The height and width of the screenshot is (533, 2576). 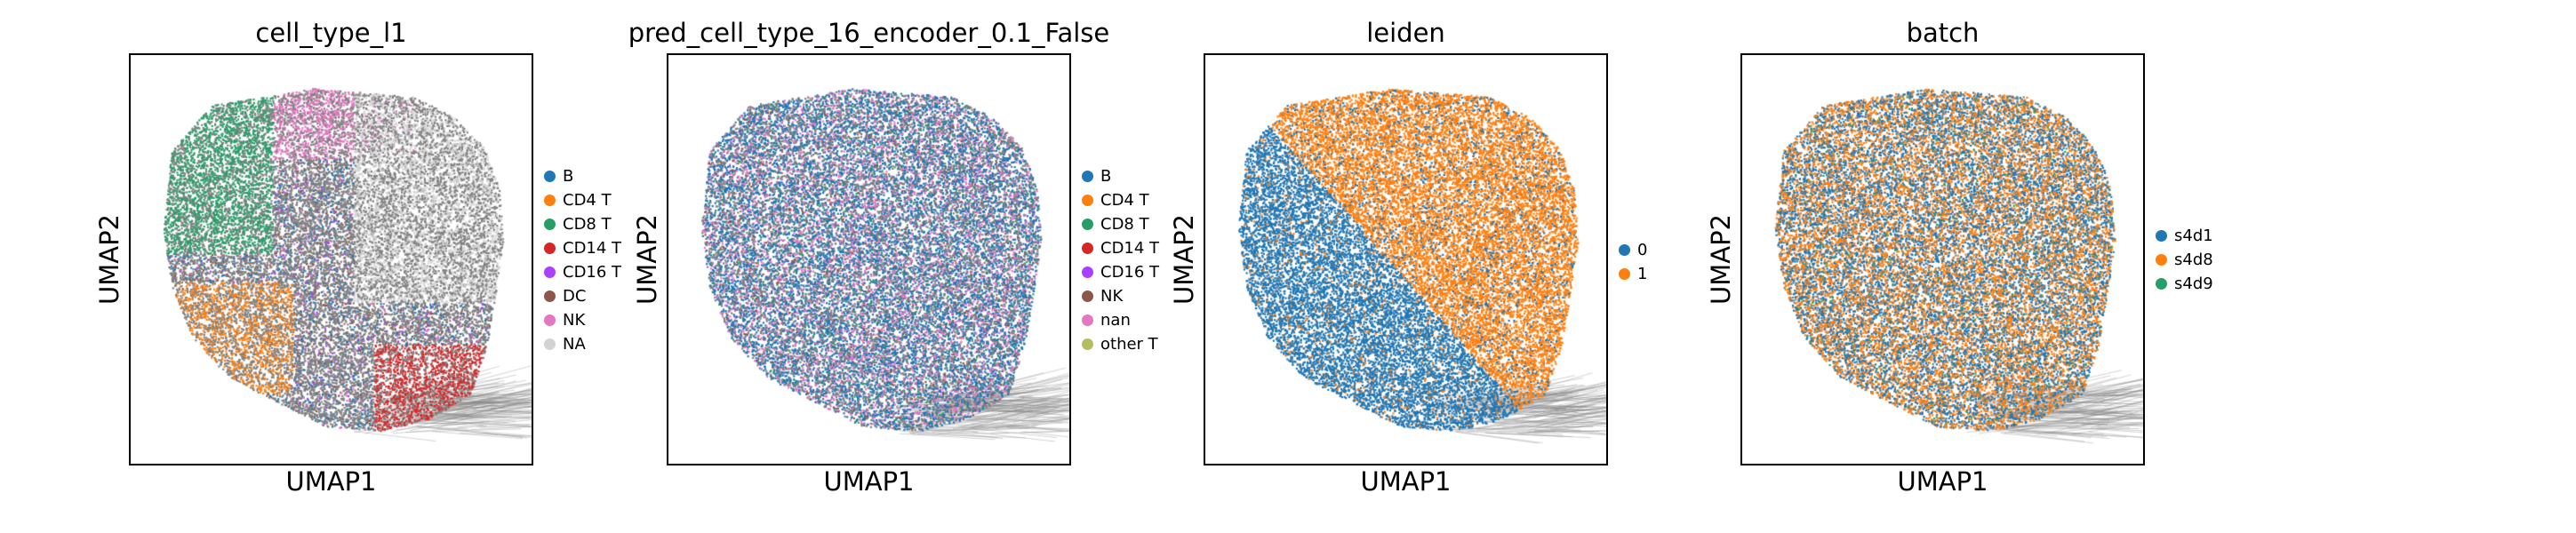 What do you see at coordinates (1642, 274) in the screenshot?
I see `legend-label: 1` at bounding box center [1642, 274].